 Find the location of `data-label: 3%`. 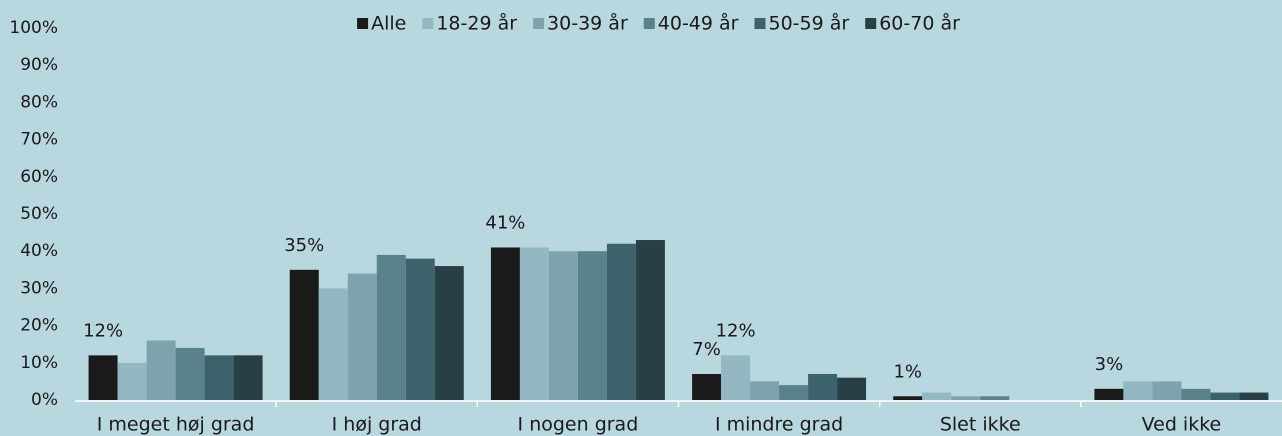

data-label: 3% is located at coordinates (1109, 364).